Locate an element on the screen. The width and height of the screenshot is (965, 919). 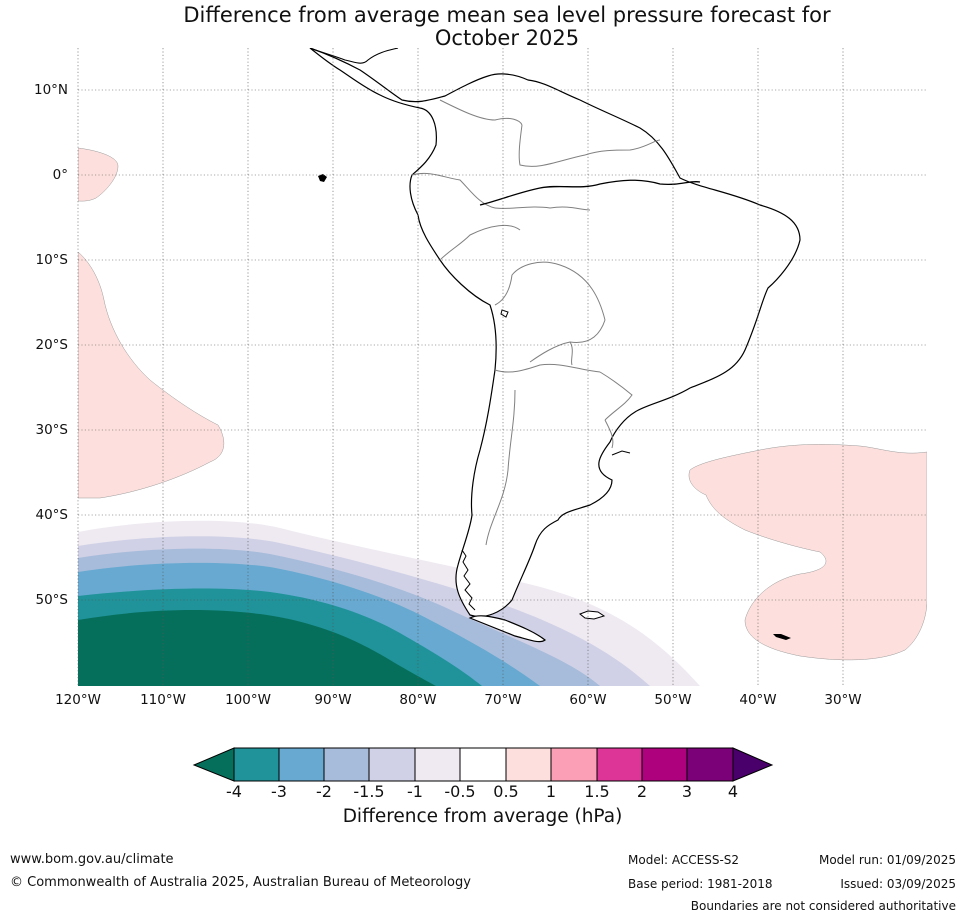
lon-label-80w: 80°W is located at coordinates (418, 700).